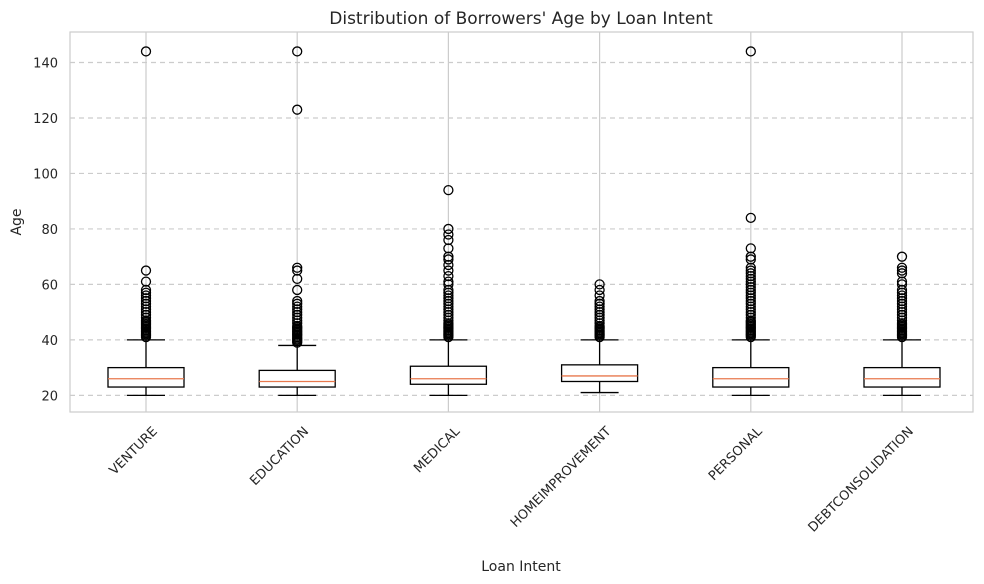 This screenshot has height=584, width=984. Describe the element at coordinates (49, 341) in the screenshot. I see `y-tick-label-40: 40` at that location.